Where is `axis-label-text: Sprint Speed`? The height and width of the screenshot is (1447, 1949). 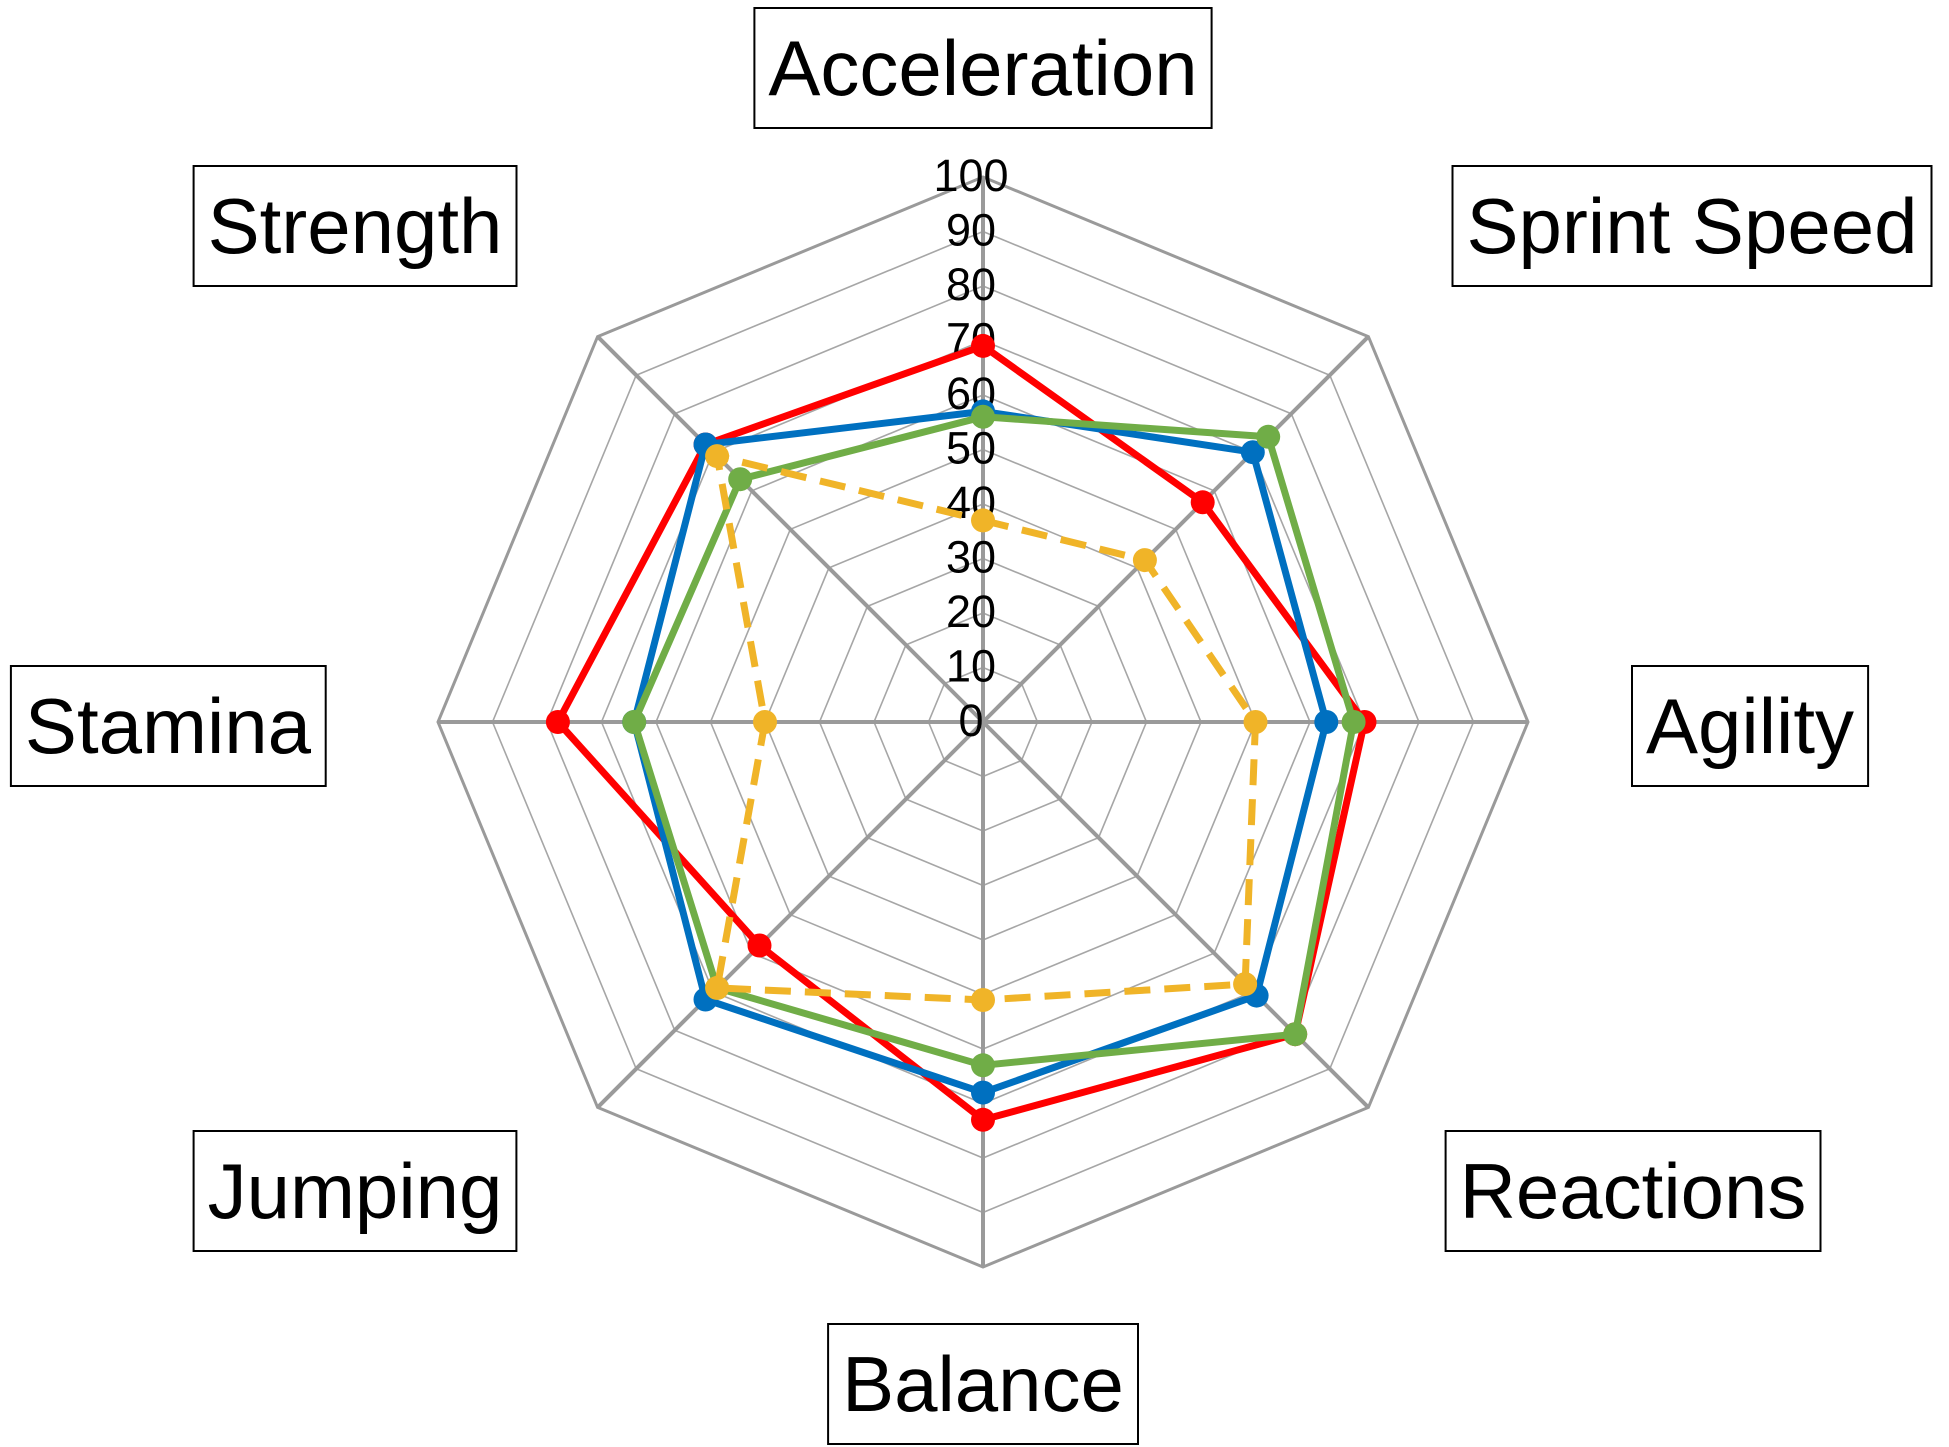
axis-label-text: Sprint Speed is located at coordinates (1692, 226).